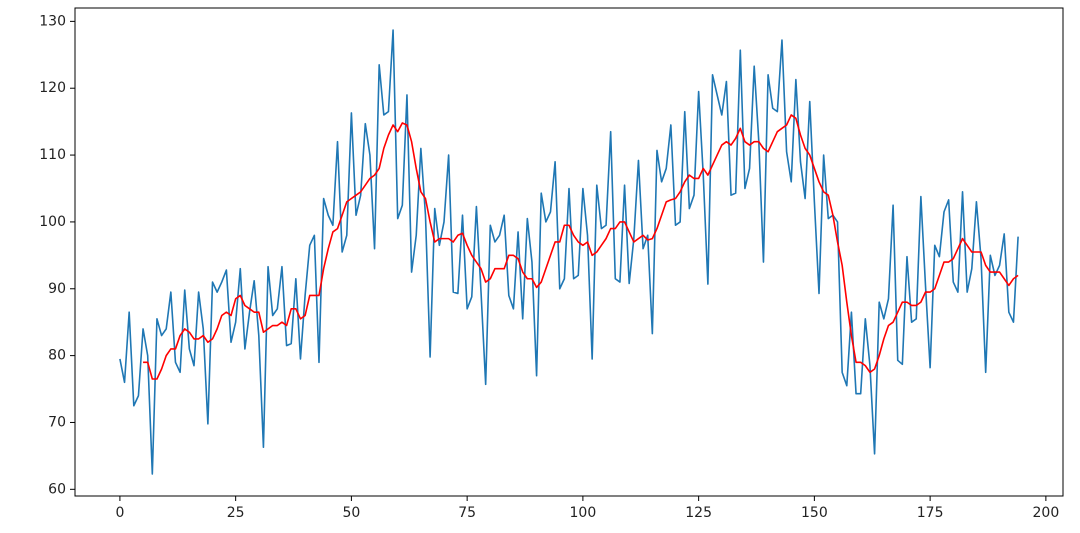 The width and height of the screenshot is (1080, 533). Describe the element at coordinates (698, 513) in the screenshot. I see `x-tick-label: 125` at that location.